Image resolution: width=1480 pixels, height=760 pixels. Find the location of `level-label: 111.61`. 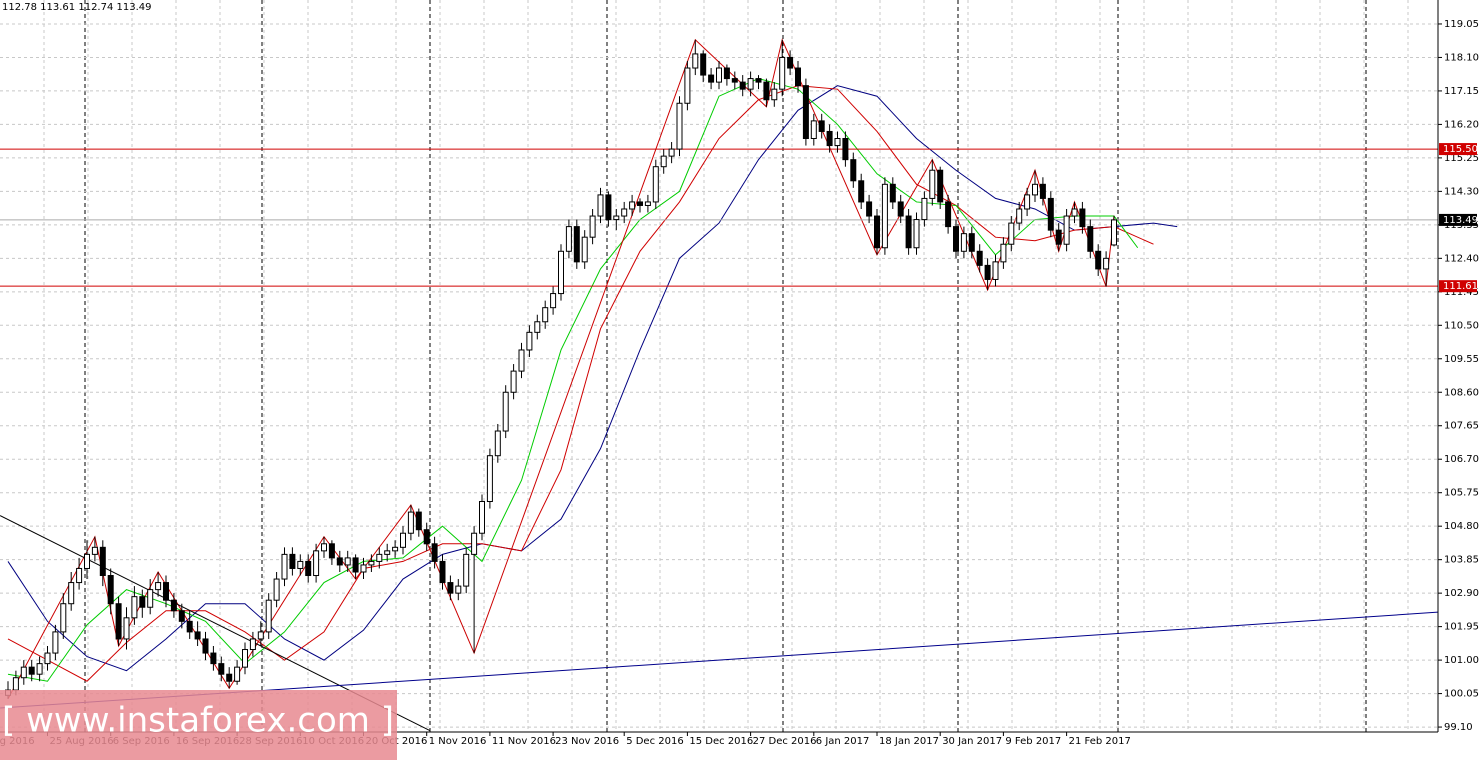

level-label: 111.61 is located at coordinates (1460, 286).